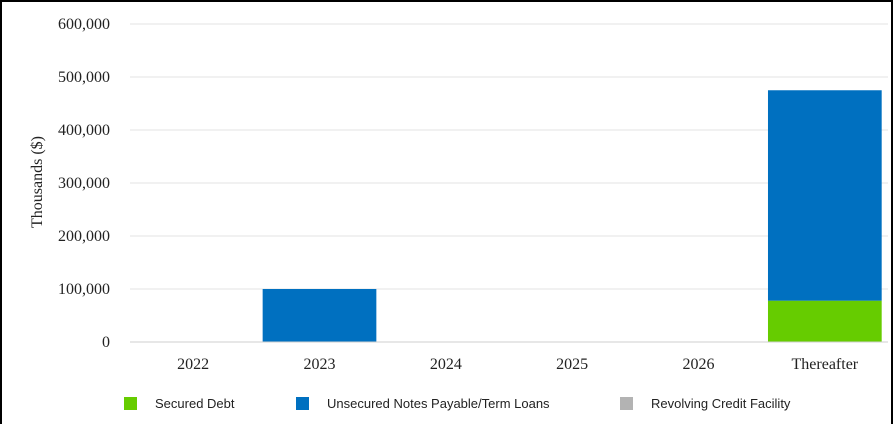 The height and width of the screenshot is (424, 893). What do you see at coordinates (438, 403) in the screenshot?
I see `legend-label-unsecured-notes: Unsecured Notes Payable/Term Loans` at bounding box center [438, 403].